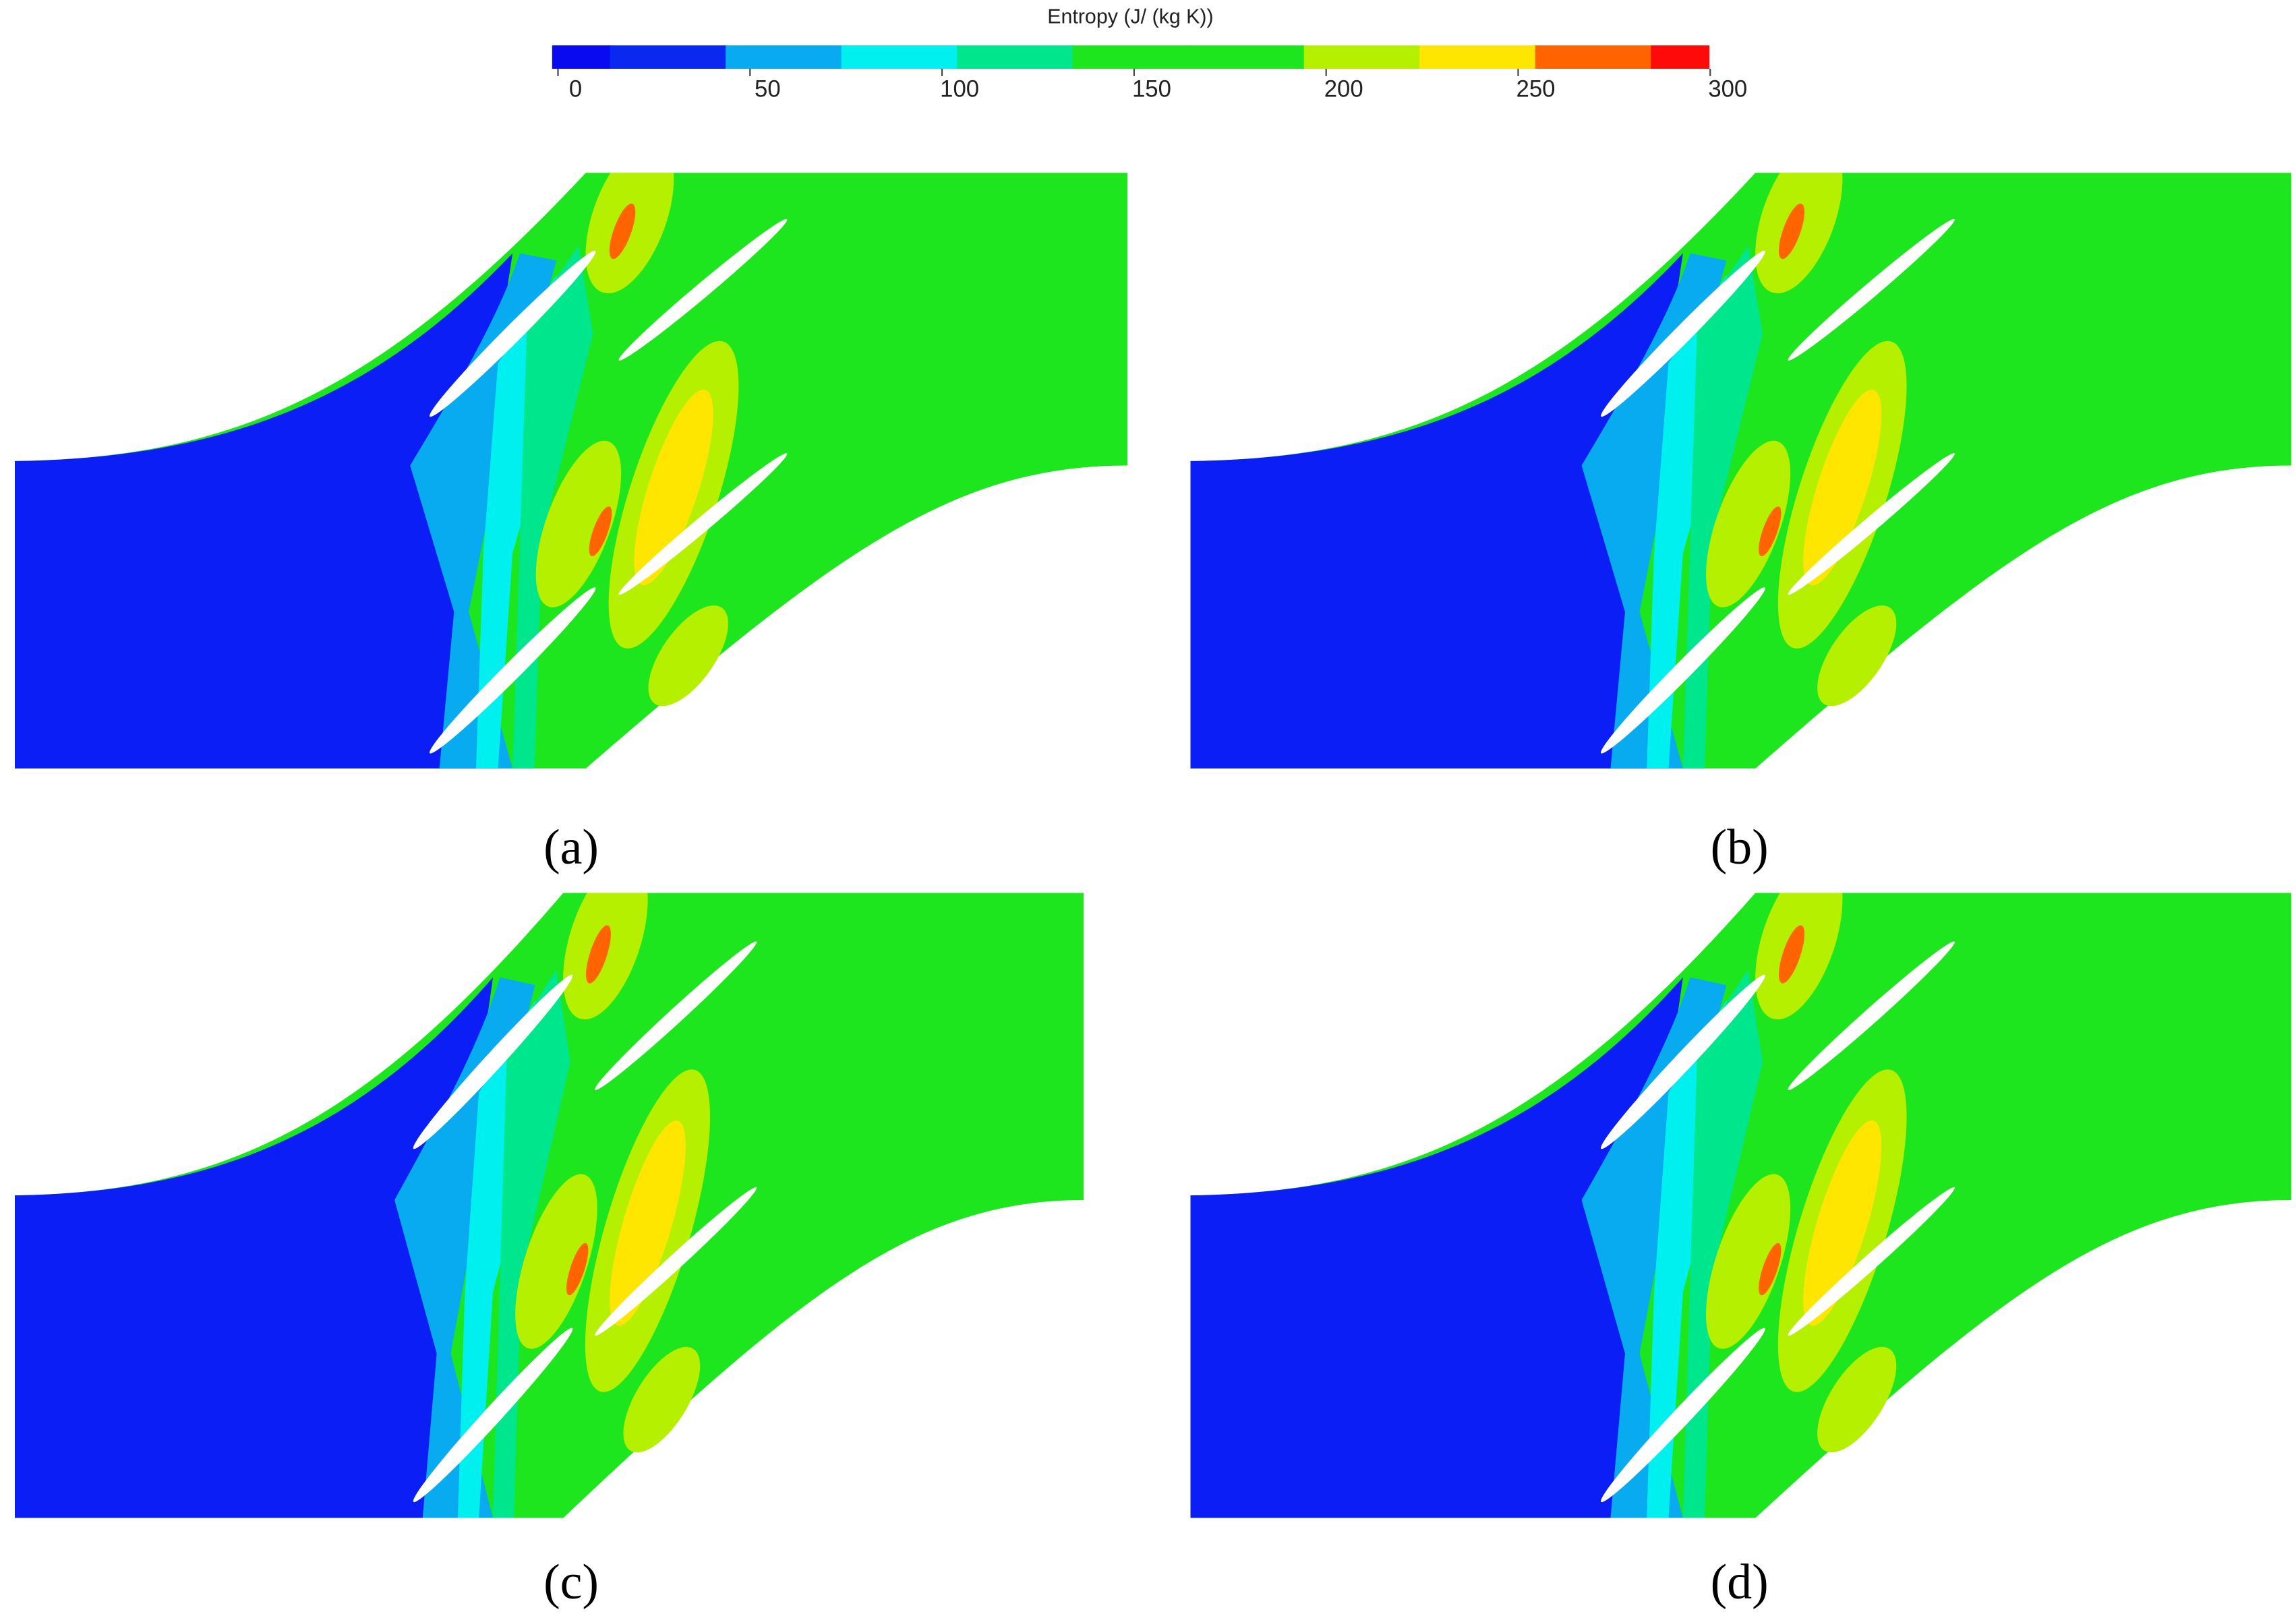 Image resolution: width=2296 pixels, height=1616 pixels. Describe the element at coordinates (959, 89) in the screenshot. I see `tick-label: 100` at that location.